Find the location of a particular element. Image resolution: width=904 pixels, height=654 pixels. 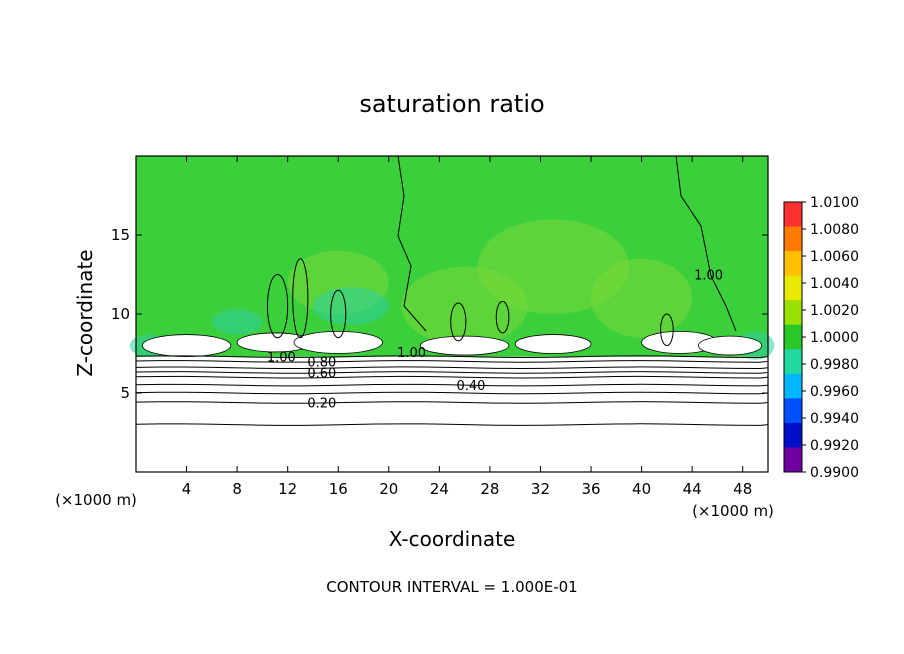

chart-title: saturation ratio is located at coordinates (451, 104).